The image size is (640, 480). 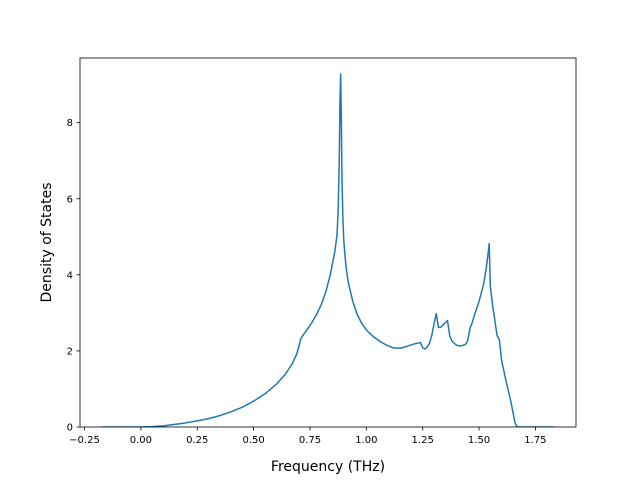 I want to click on x-tick-label: 0.00, so click(x=141, y=440).